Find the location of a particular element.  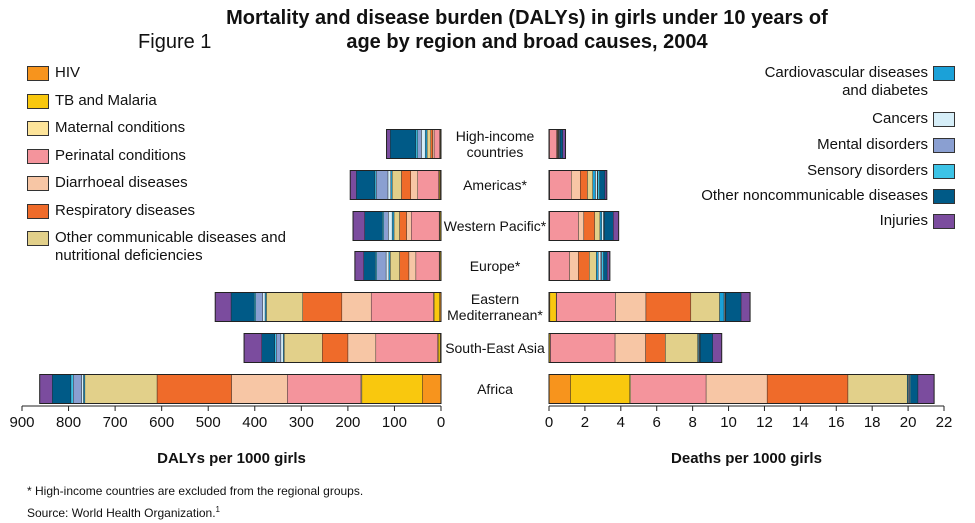

x-tick-label: 300 is located at coordinates (301, 422).